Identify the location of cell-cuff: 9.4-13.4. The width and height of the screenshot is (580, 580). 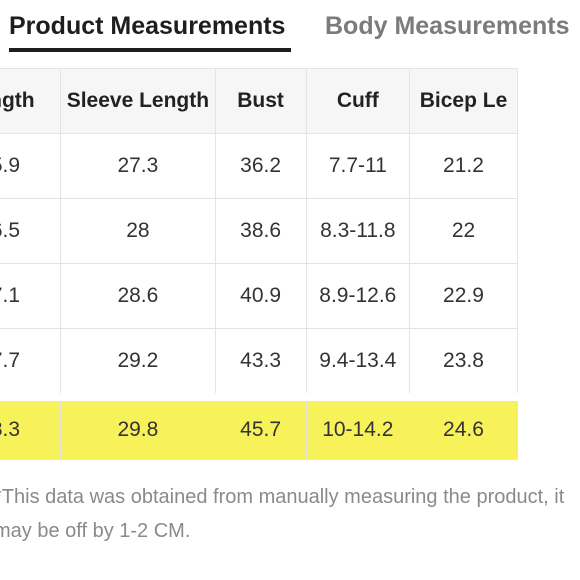
(357, 363).